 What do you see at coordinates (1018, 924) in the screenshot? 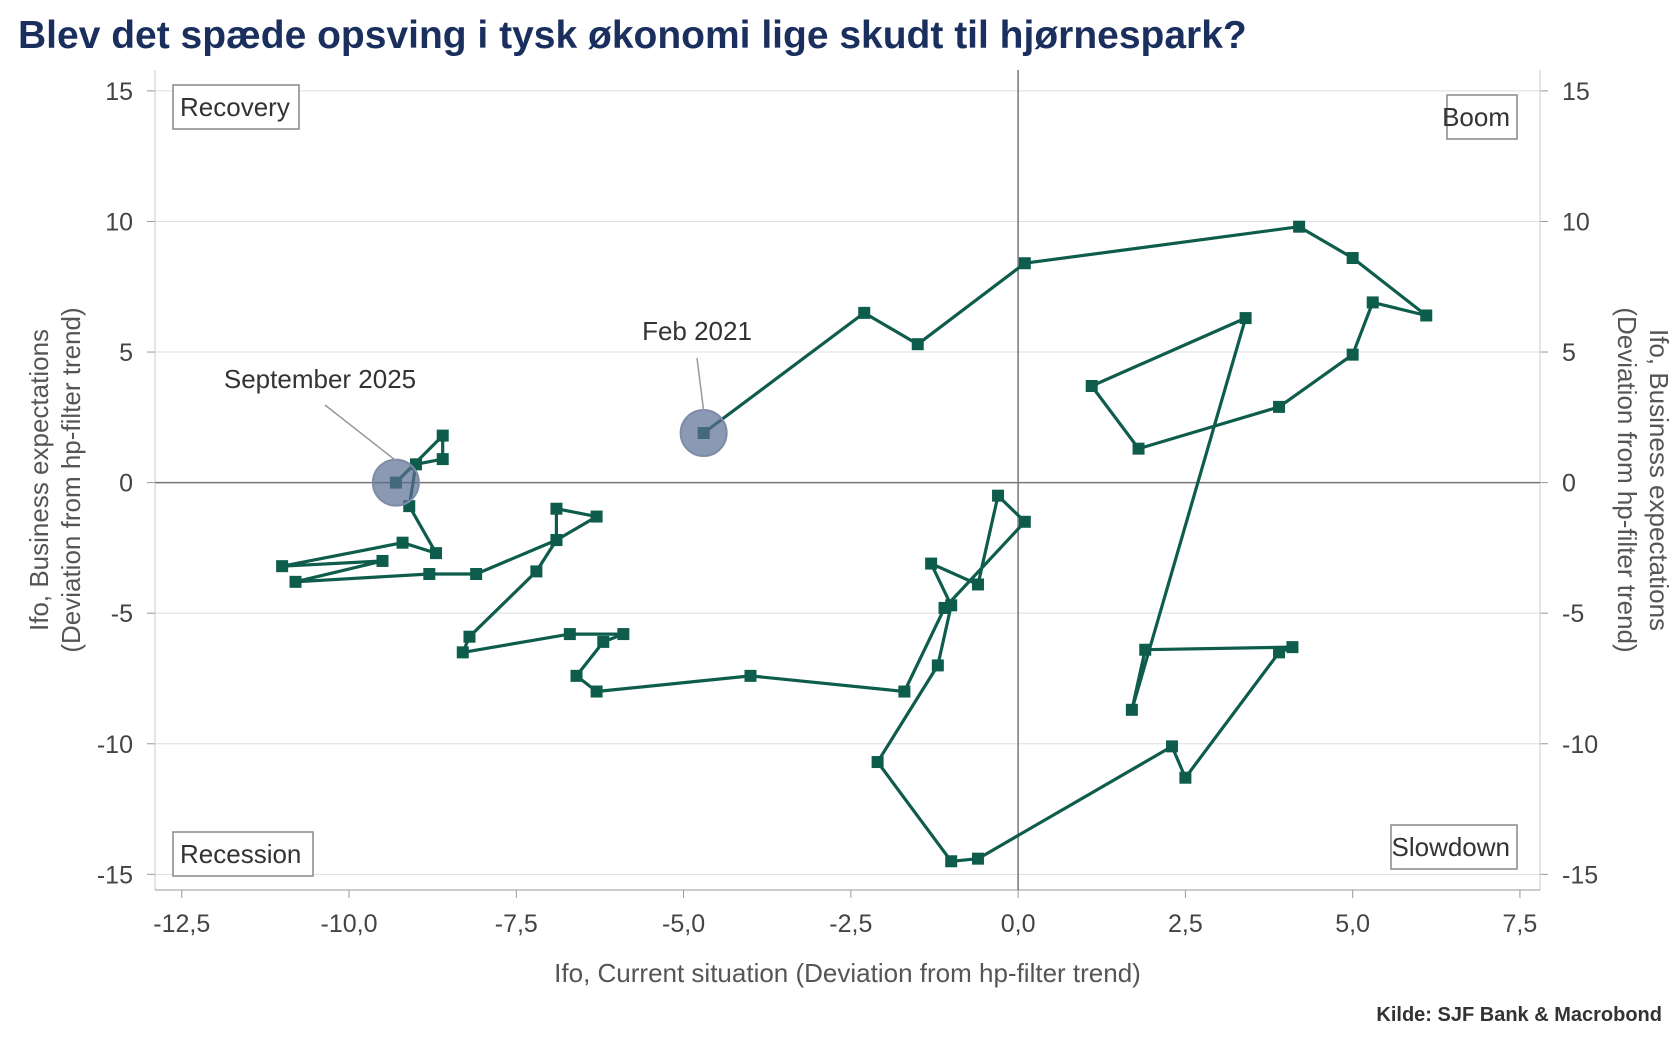
I see `x-tick-label: 0,0` at bounding box center [1018, 924].